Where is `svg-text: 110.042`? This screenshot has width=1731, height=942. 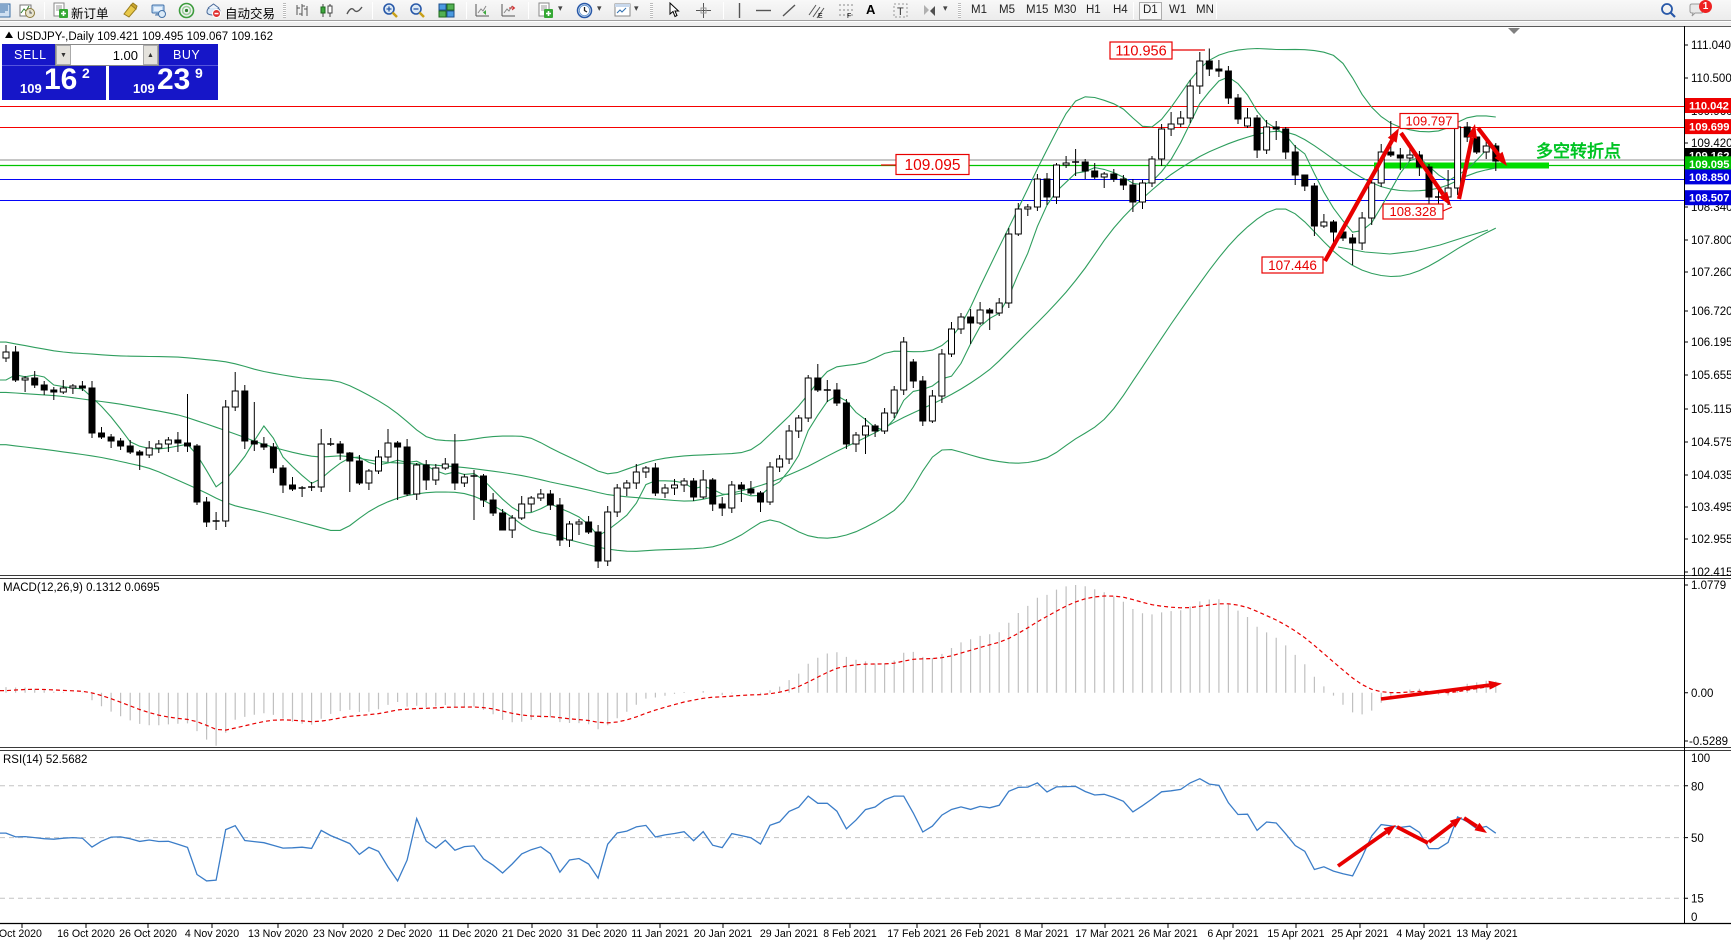
svg-text: 110.042 is located at coordinates (1709, 107).